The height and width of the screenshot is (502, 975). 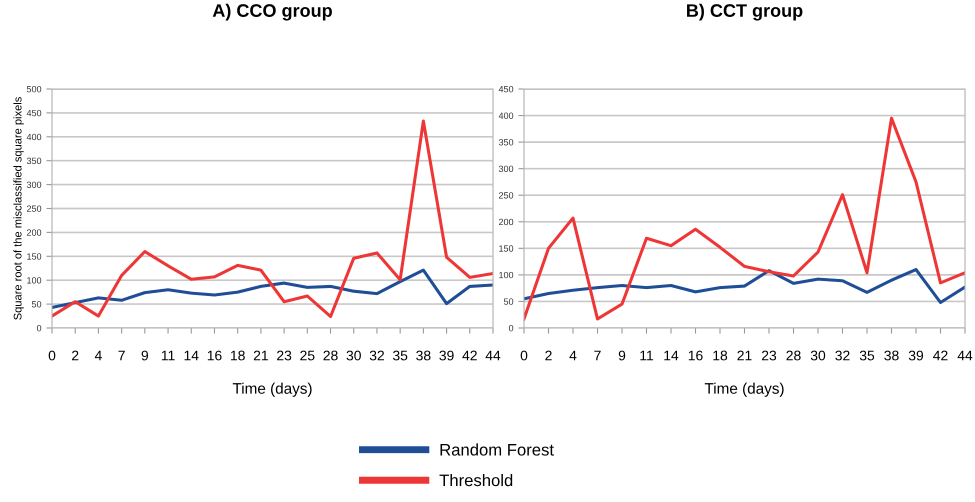 I want to click on chart-title: A) CCO group, so click(x=272, y=12).